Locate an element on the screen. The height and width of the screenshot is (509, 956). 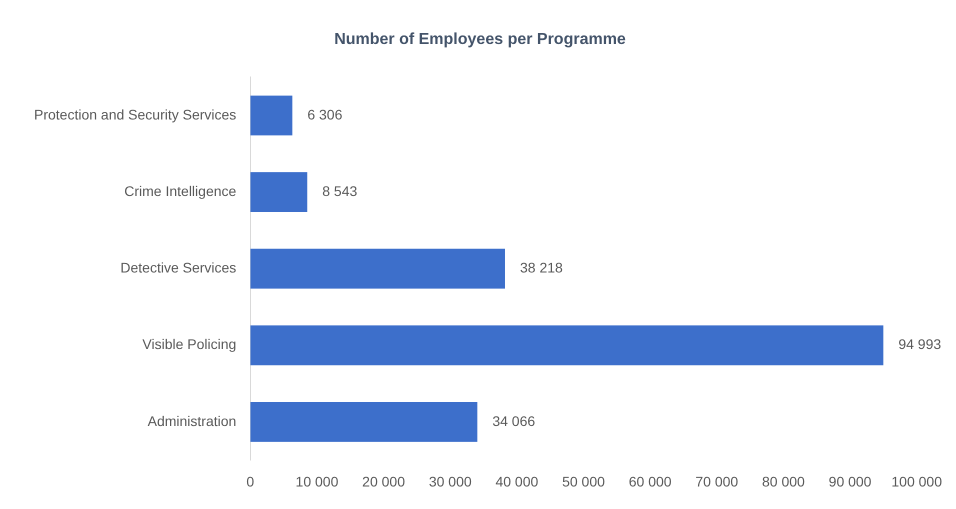
x-tick-label: 100 000 is located at coordinates (916, 481).